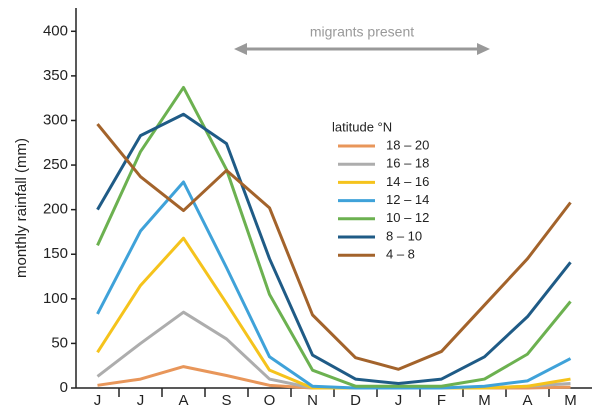 This screenshot has height=411, width=598. Describe the element at coordinates (407, 199) in the screenshot. I see `legend-label: 12 – 14` at that location.